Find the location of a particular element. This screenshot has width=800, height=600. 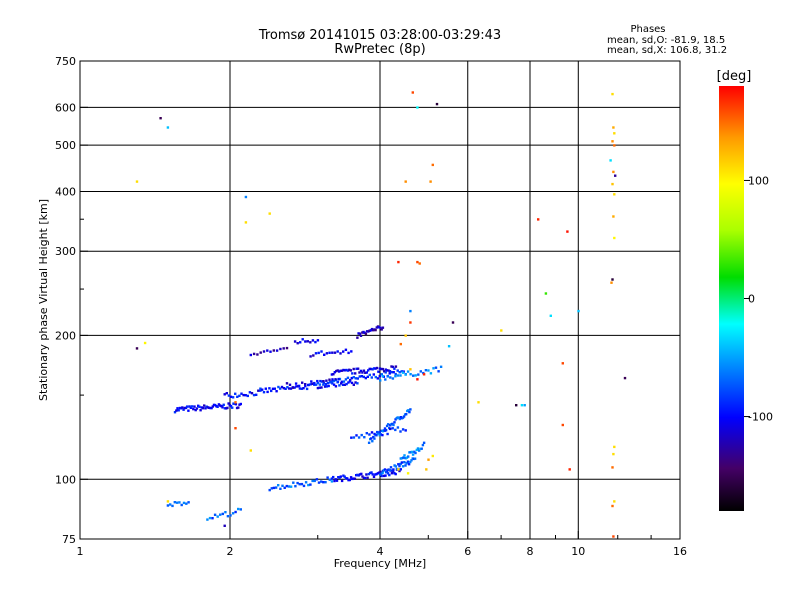

y-tick-label: 600 is located at coordinates (65, 107).